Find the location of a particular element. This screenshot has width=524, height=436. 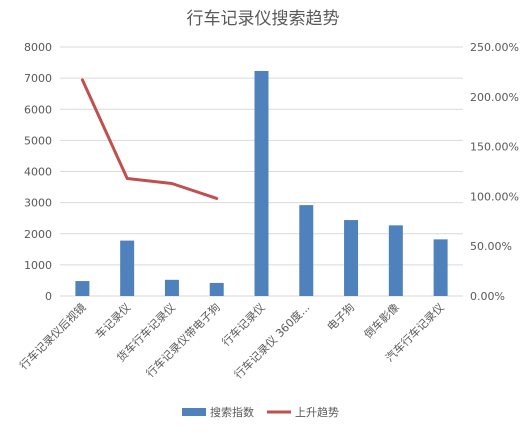

left-tick-label: 2000 is located at coordinates (38, 234).